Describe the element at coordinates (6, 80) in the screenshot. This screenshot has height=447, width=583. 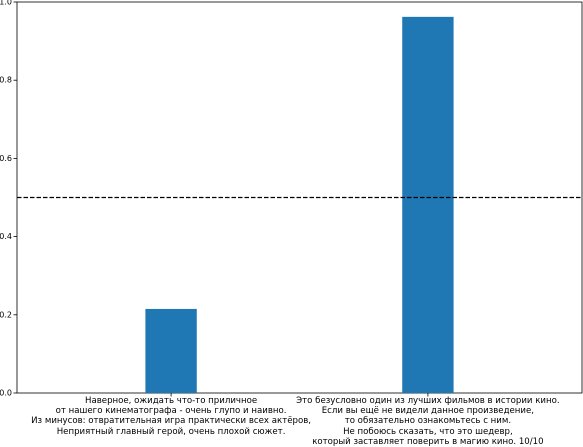
I see `y-tick-label: 0.8` at that location.